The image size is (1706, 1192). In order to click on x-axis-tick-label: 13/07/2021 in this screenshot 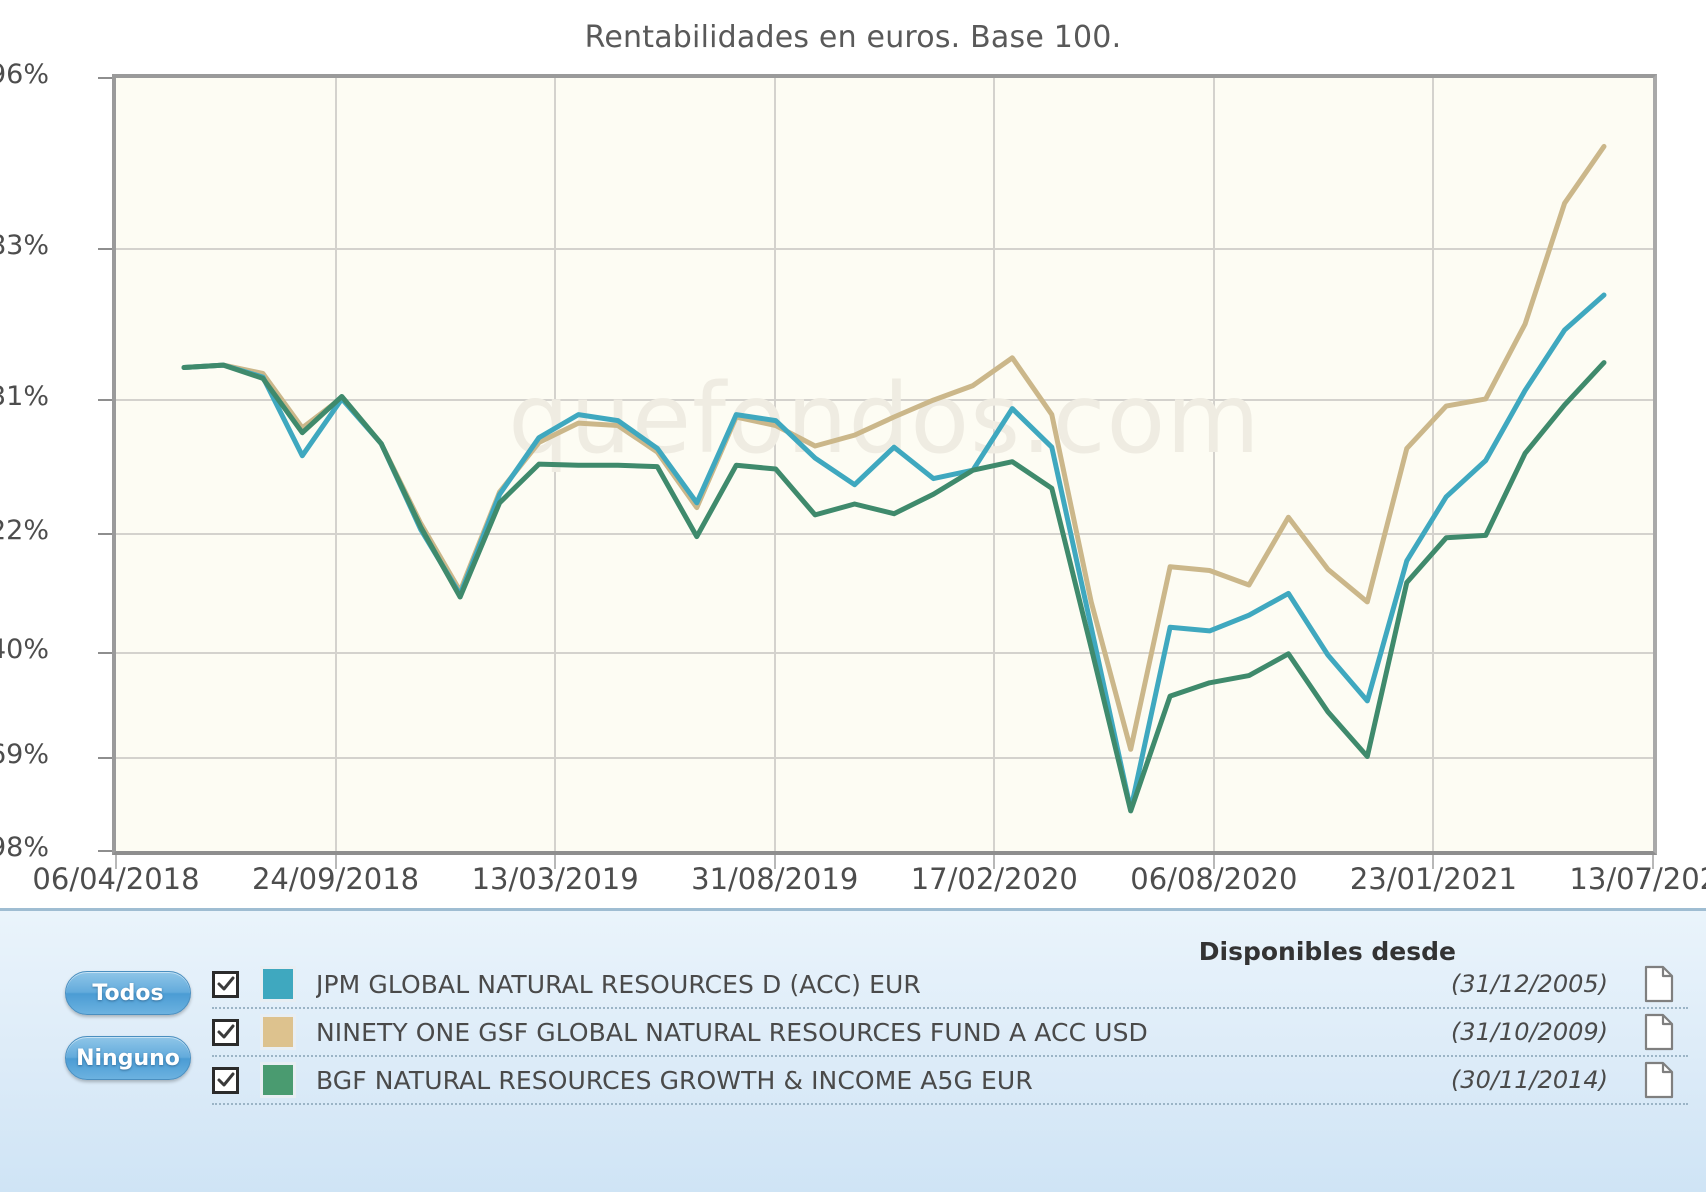, I will do `click(1637, 879)`.